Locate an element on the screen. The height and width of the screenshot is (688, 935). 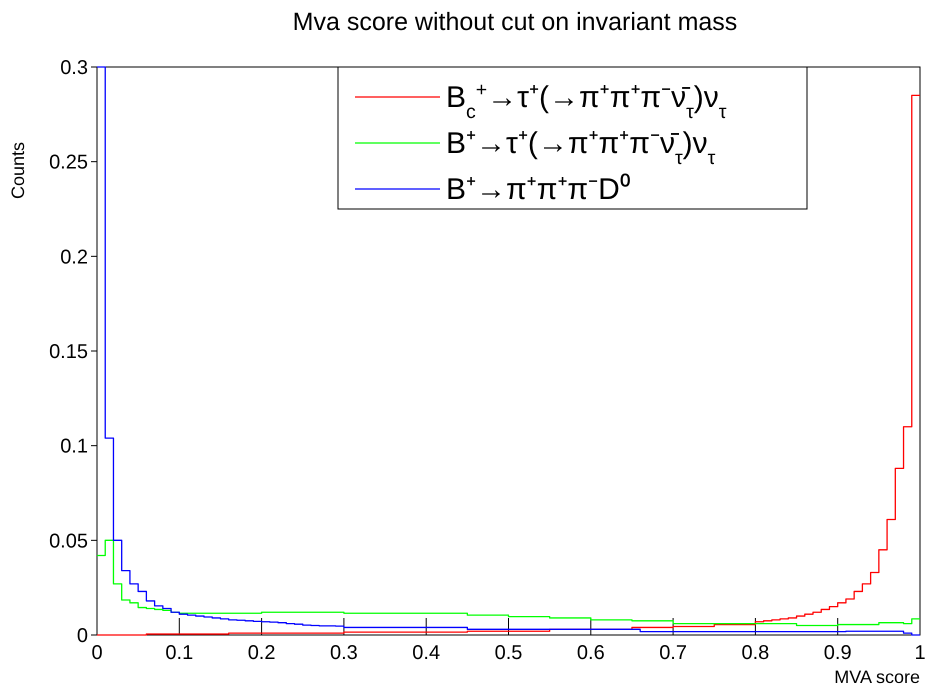
x-tick-label: 0.5 is located at coordinates (508, 653).